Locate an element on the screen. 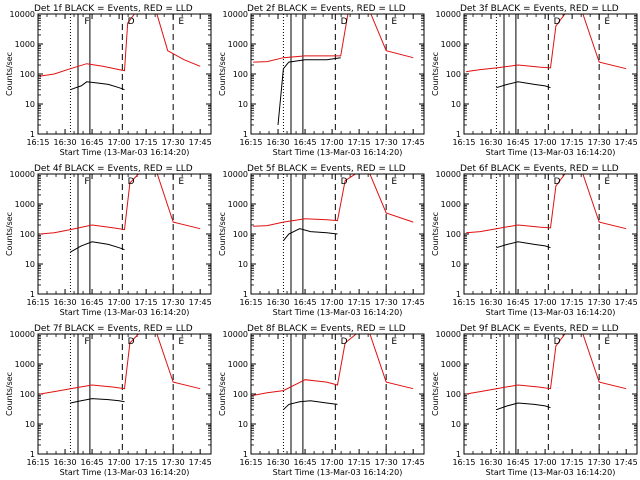 This screenshot has width=640, height=480. series-lld-line is located at coordinates (120, 45).